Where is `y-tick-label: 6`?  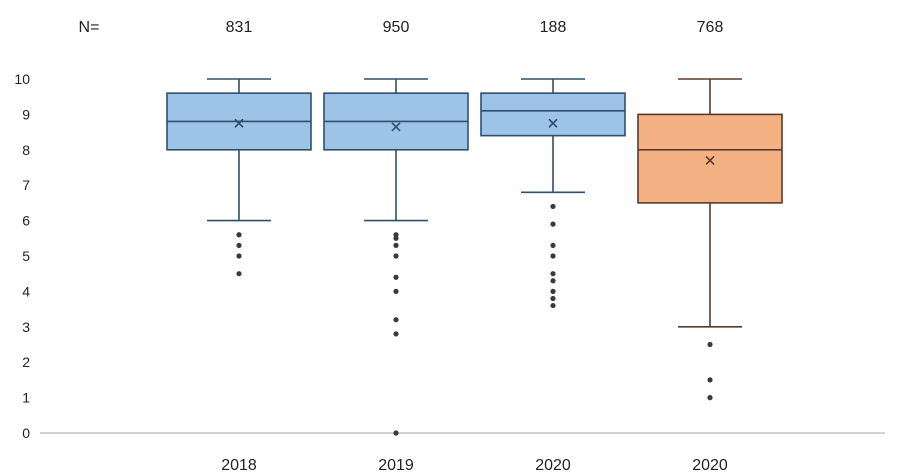
y-tick-label: 6 is located at coordinates (26, 221).